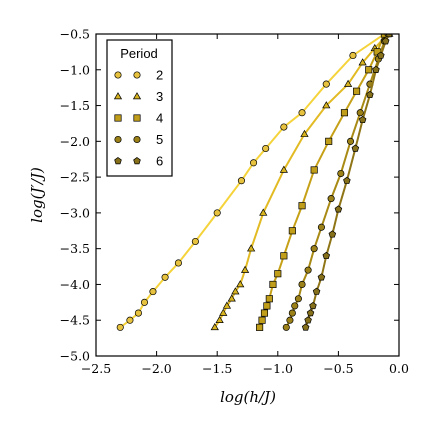  What do you see at coordinates (159, 118) in the screenshot?
I see `legend-label: 4` at bounding box center [159, 118].